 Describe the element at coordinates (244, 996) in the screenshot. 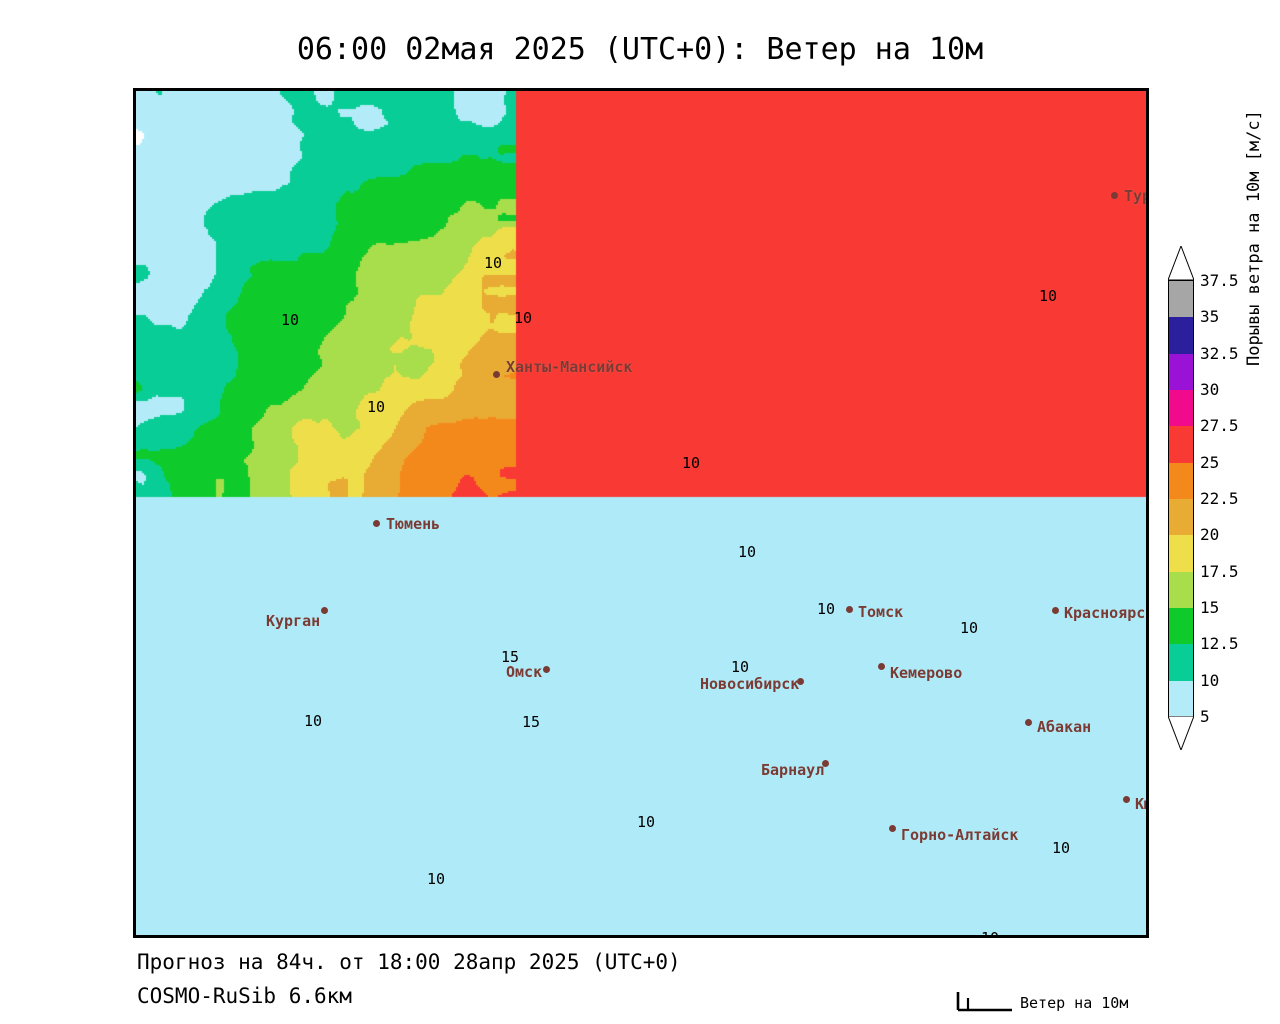

I see `model-info: COSMO-RuSib 6.6км` at that location.